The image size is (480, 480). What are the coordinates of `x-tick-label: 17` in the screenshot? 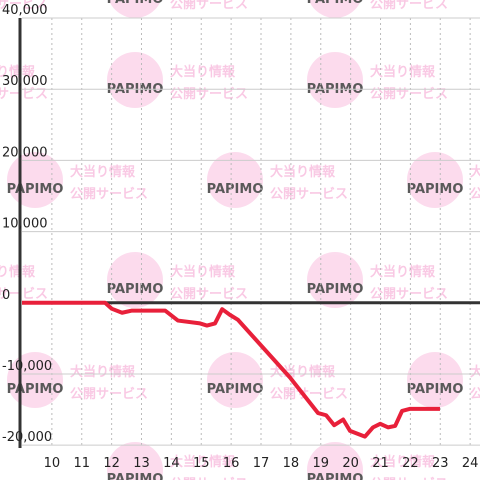 It's located at (261, 463).